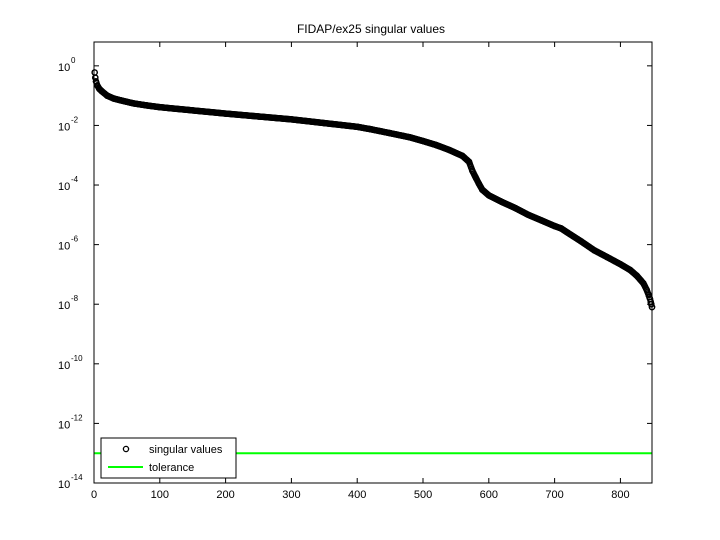  Describe the element at coordinates (77, 417) in the screenshot. I see `y-tick-exponent: -12` at that location.